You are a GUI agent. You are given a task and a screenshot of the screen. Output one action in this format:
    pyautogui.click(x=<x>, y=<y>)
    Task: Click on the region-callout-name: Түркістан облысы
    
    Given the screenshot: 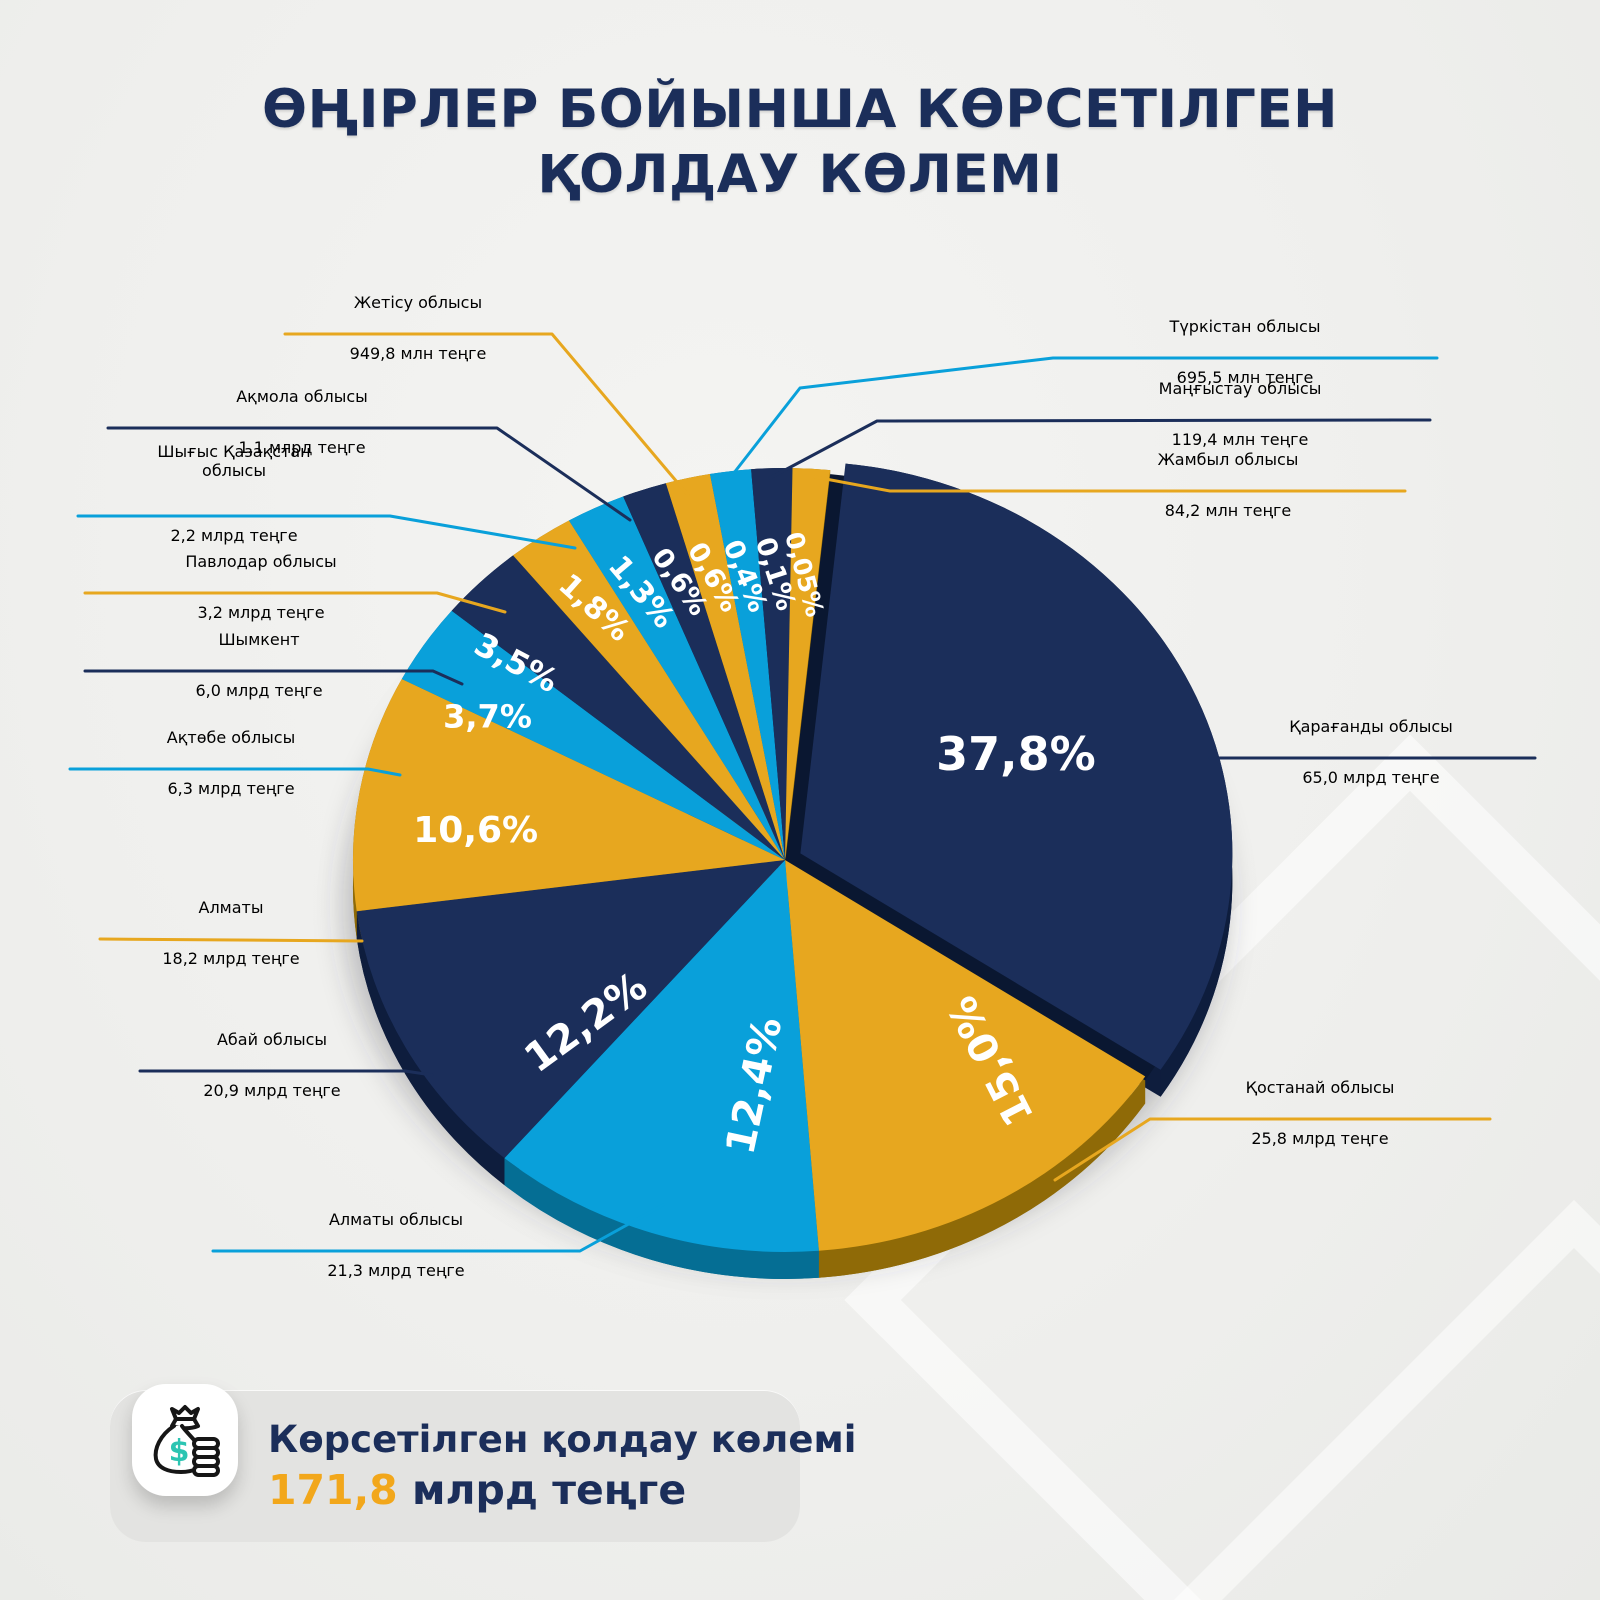 What is the action you would take?
    pyautogui.click(x=1245, y=326)
    